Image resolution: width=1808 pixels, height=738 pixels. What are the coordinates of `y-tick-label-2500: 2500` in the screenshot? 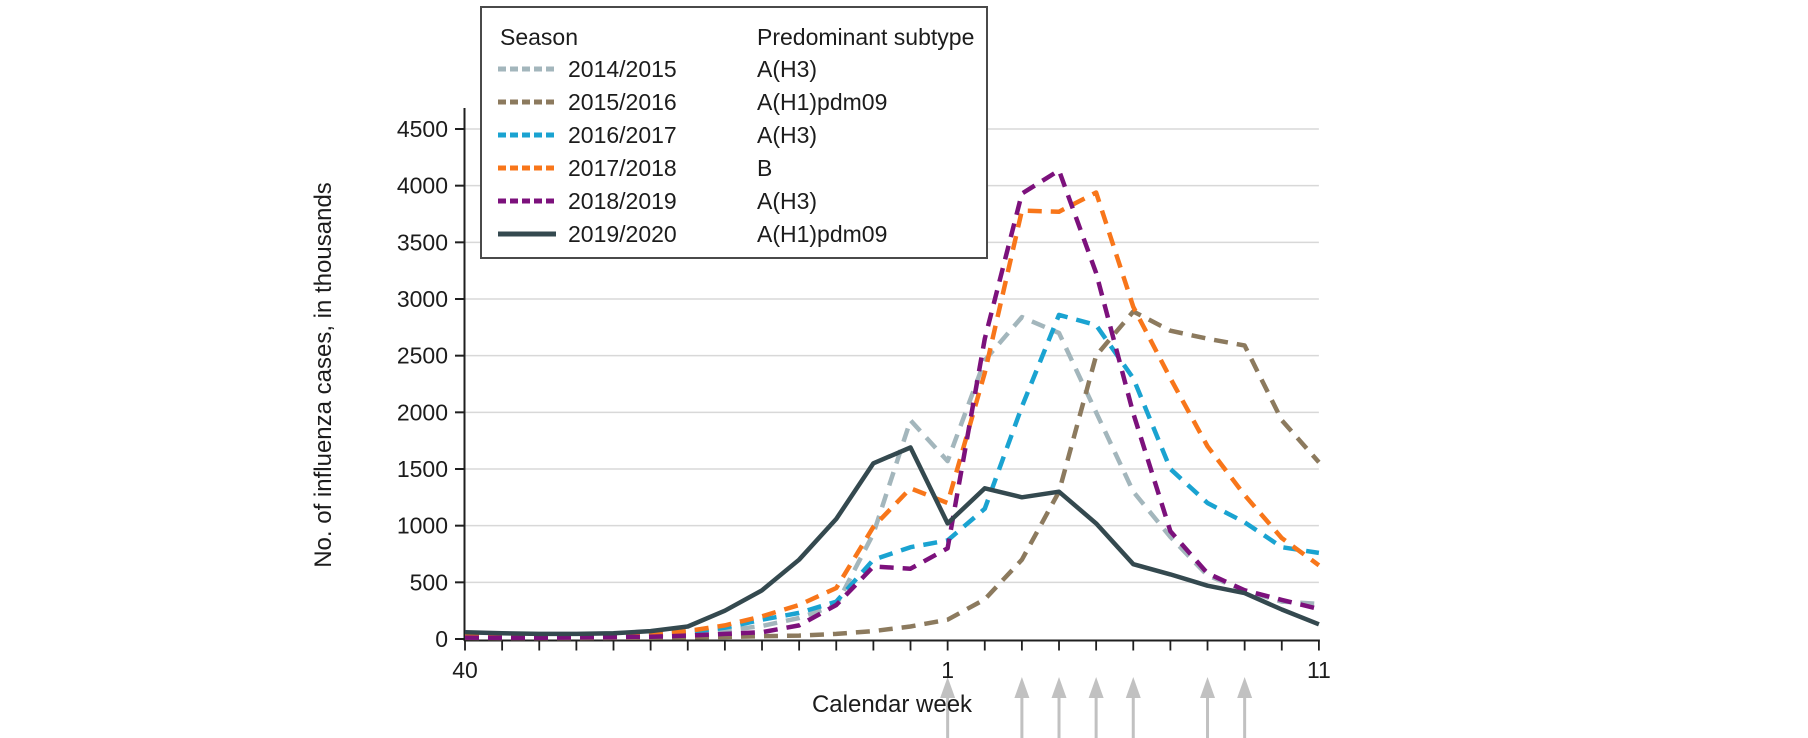 It's located at (422, 356).